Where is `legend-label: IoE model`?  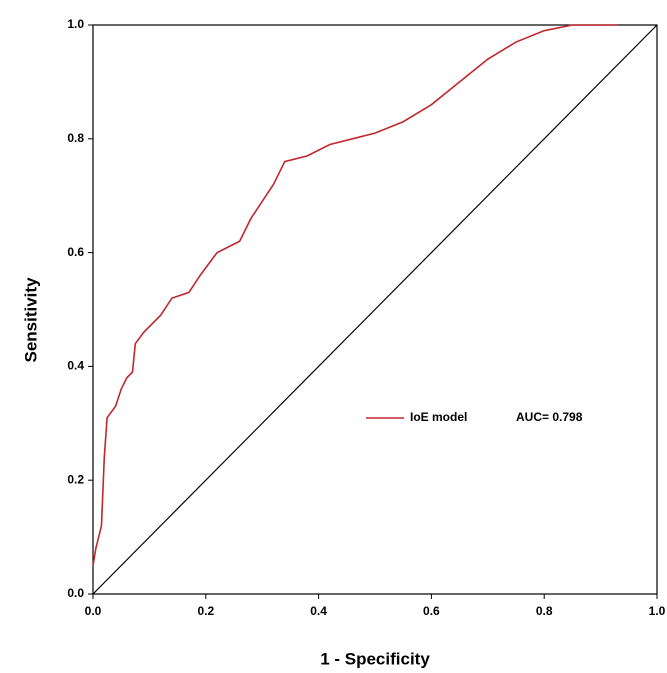
legend-label: IoE model is located at coordinates (438, 417).